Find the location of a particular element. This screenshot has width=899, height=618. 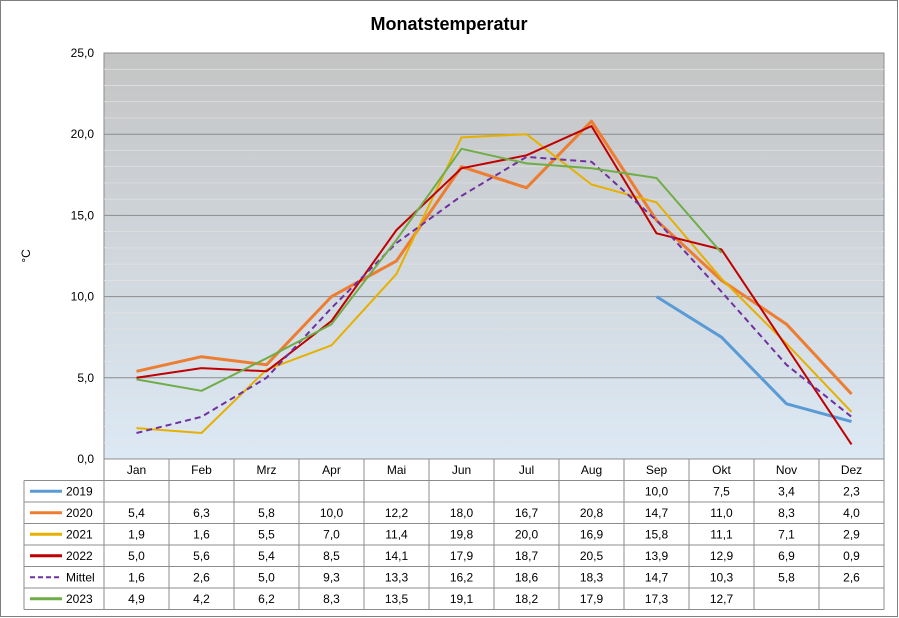

table-cell-value: 4,0 is located at coordinates (851, 513).